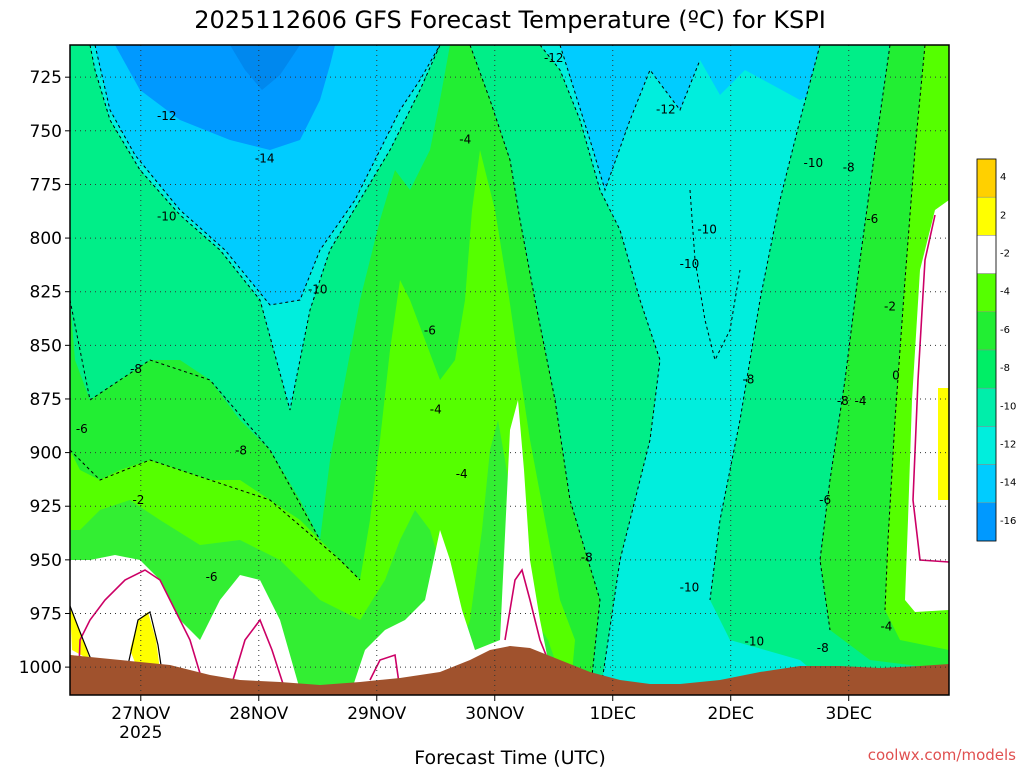 The height and width of the screenshot is (768, 1024). I want to click on x-tick-label: 2DEC, so click(730, 714).